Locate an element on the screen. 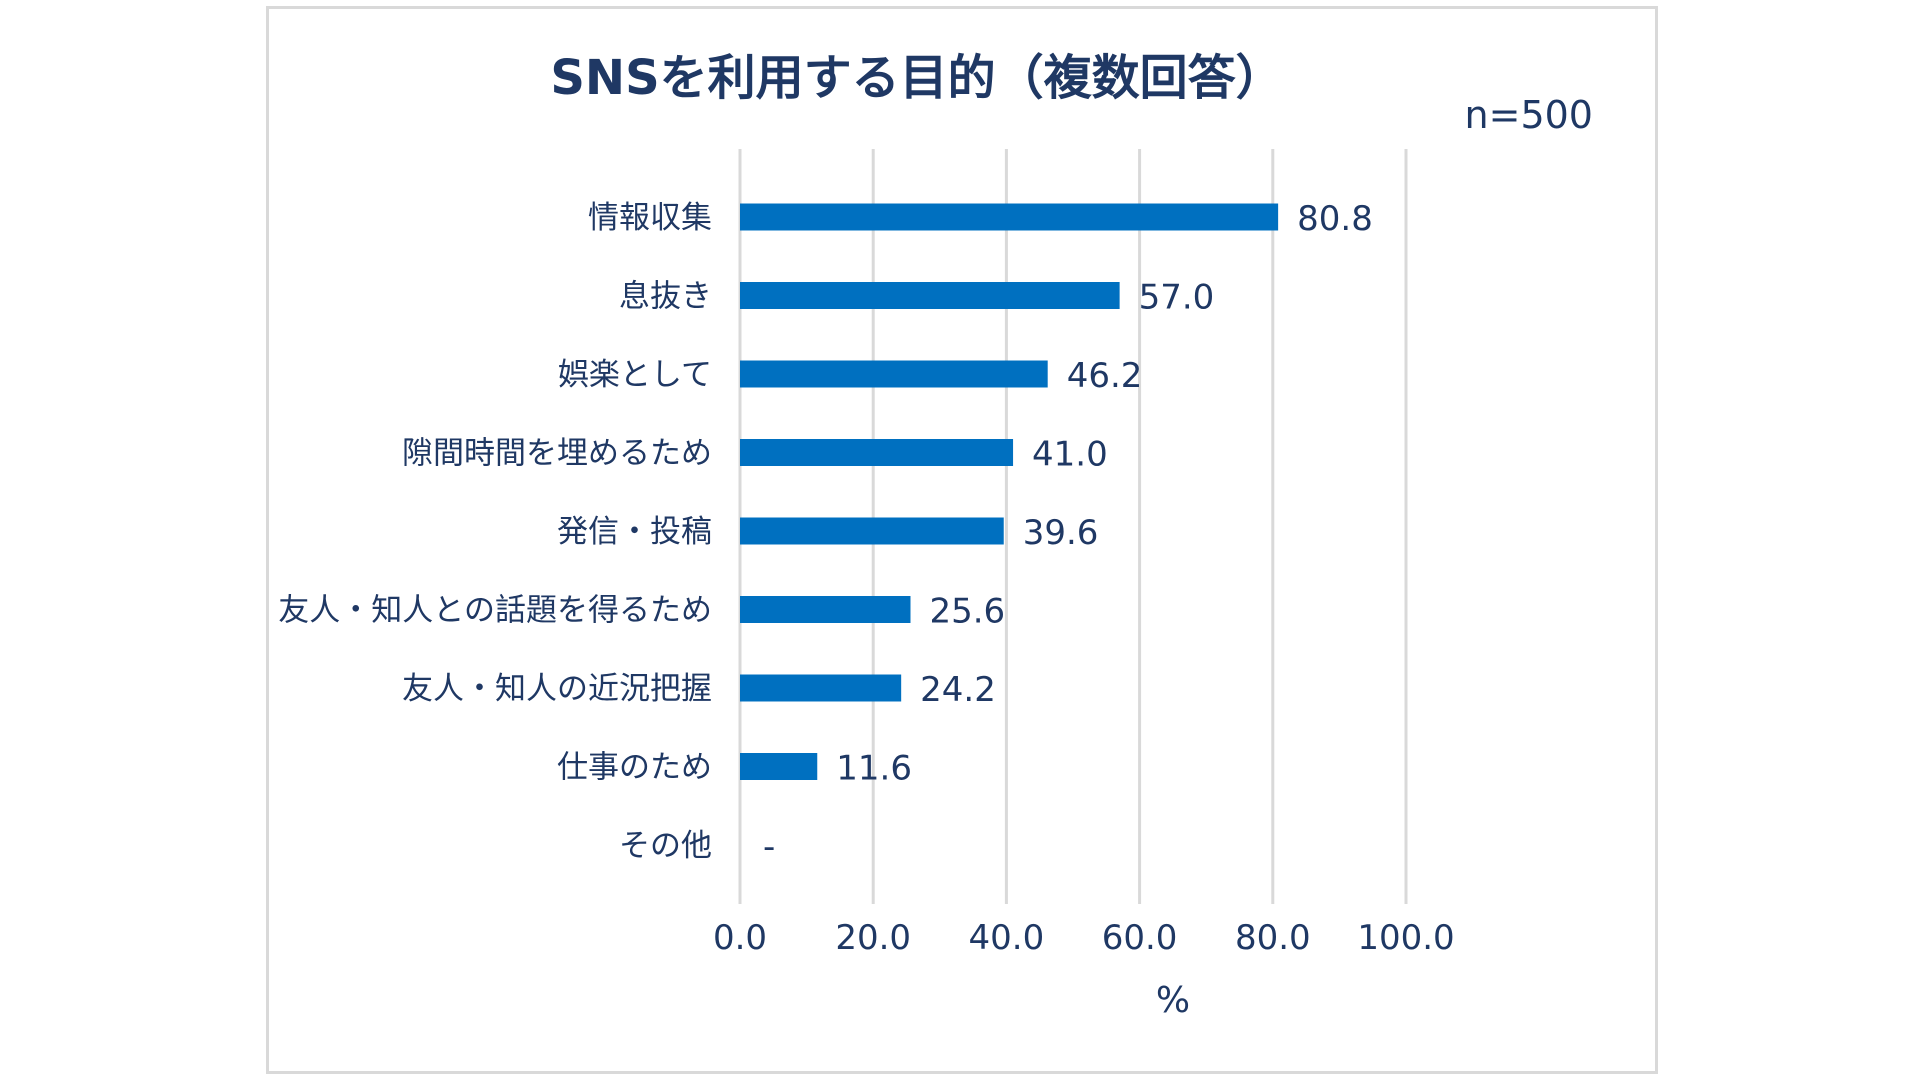 This screenshot has height=1080, width=1920. value-label-0: 80.8 is located at coordinates (1335, 219).